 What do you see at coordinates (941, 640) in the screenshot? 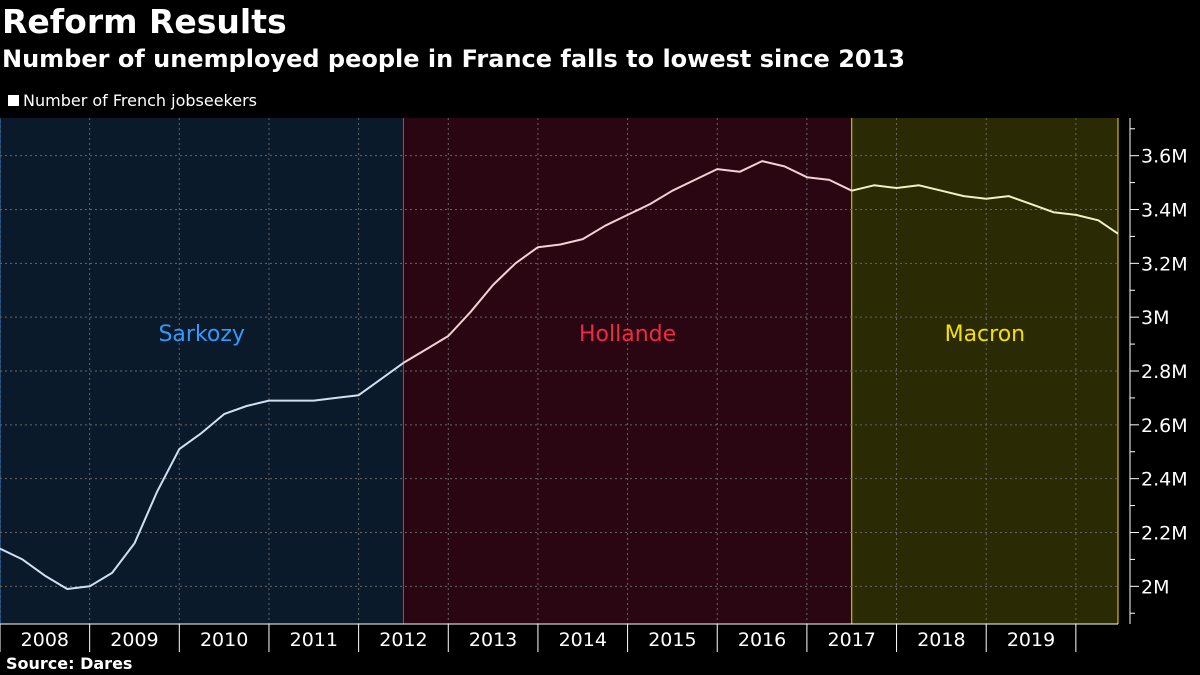
I see `x-tick-label: 2018` at bounding box center [941, 640].